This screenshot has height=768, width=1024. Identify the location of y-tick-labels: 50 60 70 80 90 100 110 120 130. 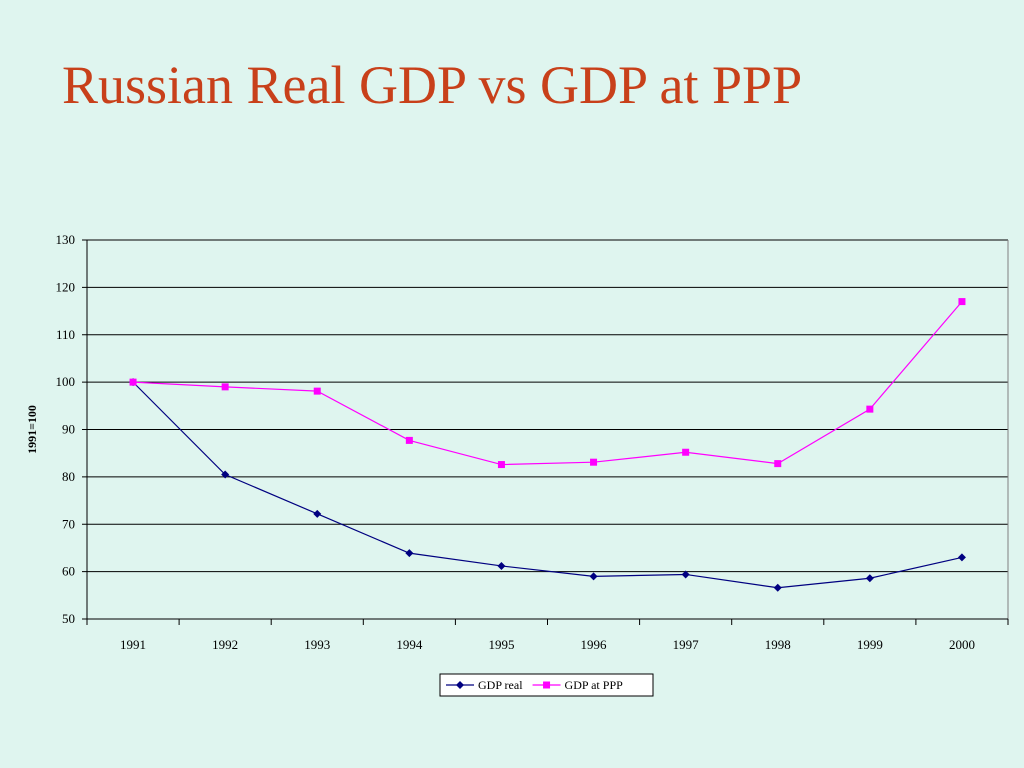
(66, 429).